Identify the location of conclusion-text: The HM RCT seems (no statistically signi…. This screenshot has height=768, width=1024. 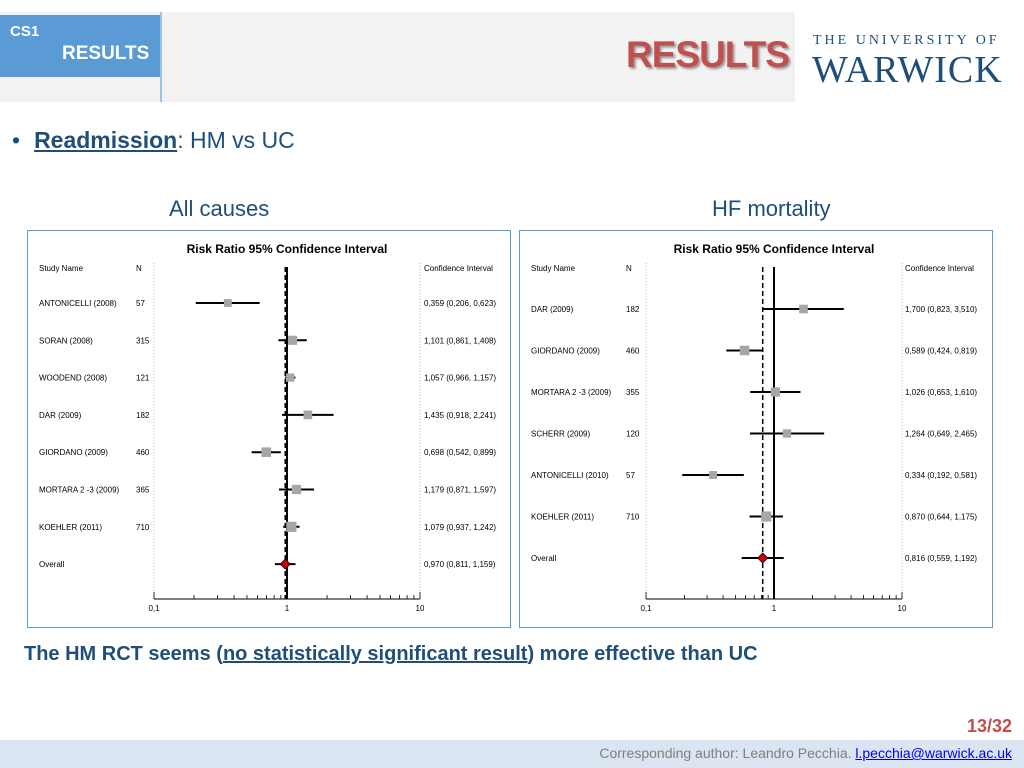
(391, 654).